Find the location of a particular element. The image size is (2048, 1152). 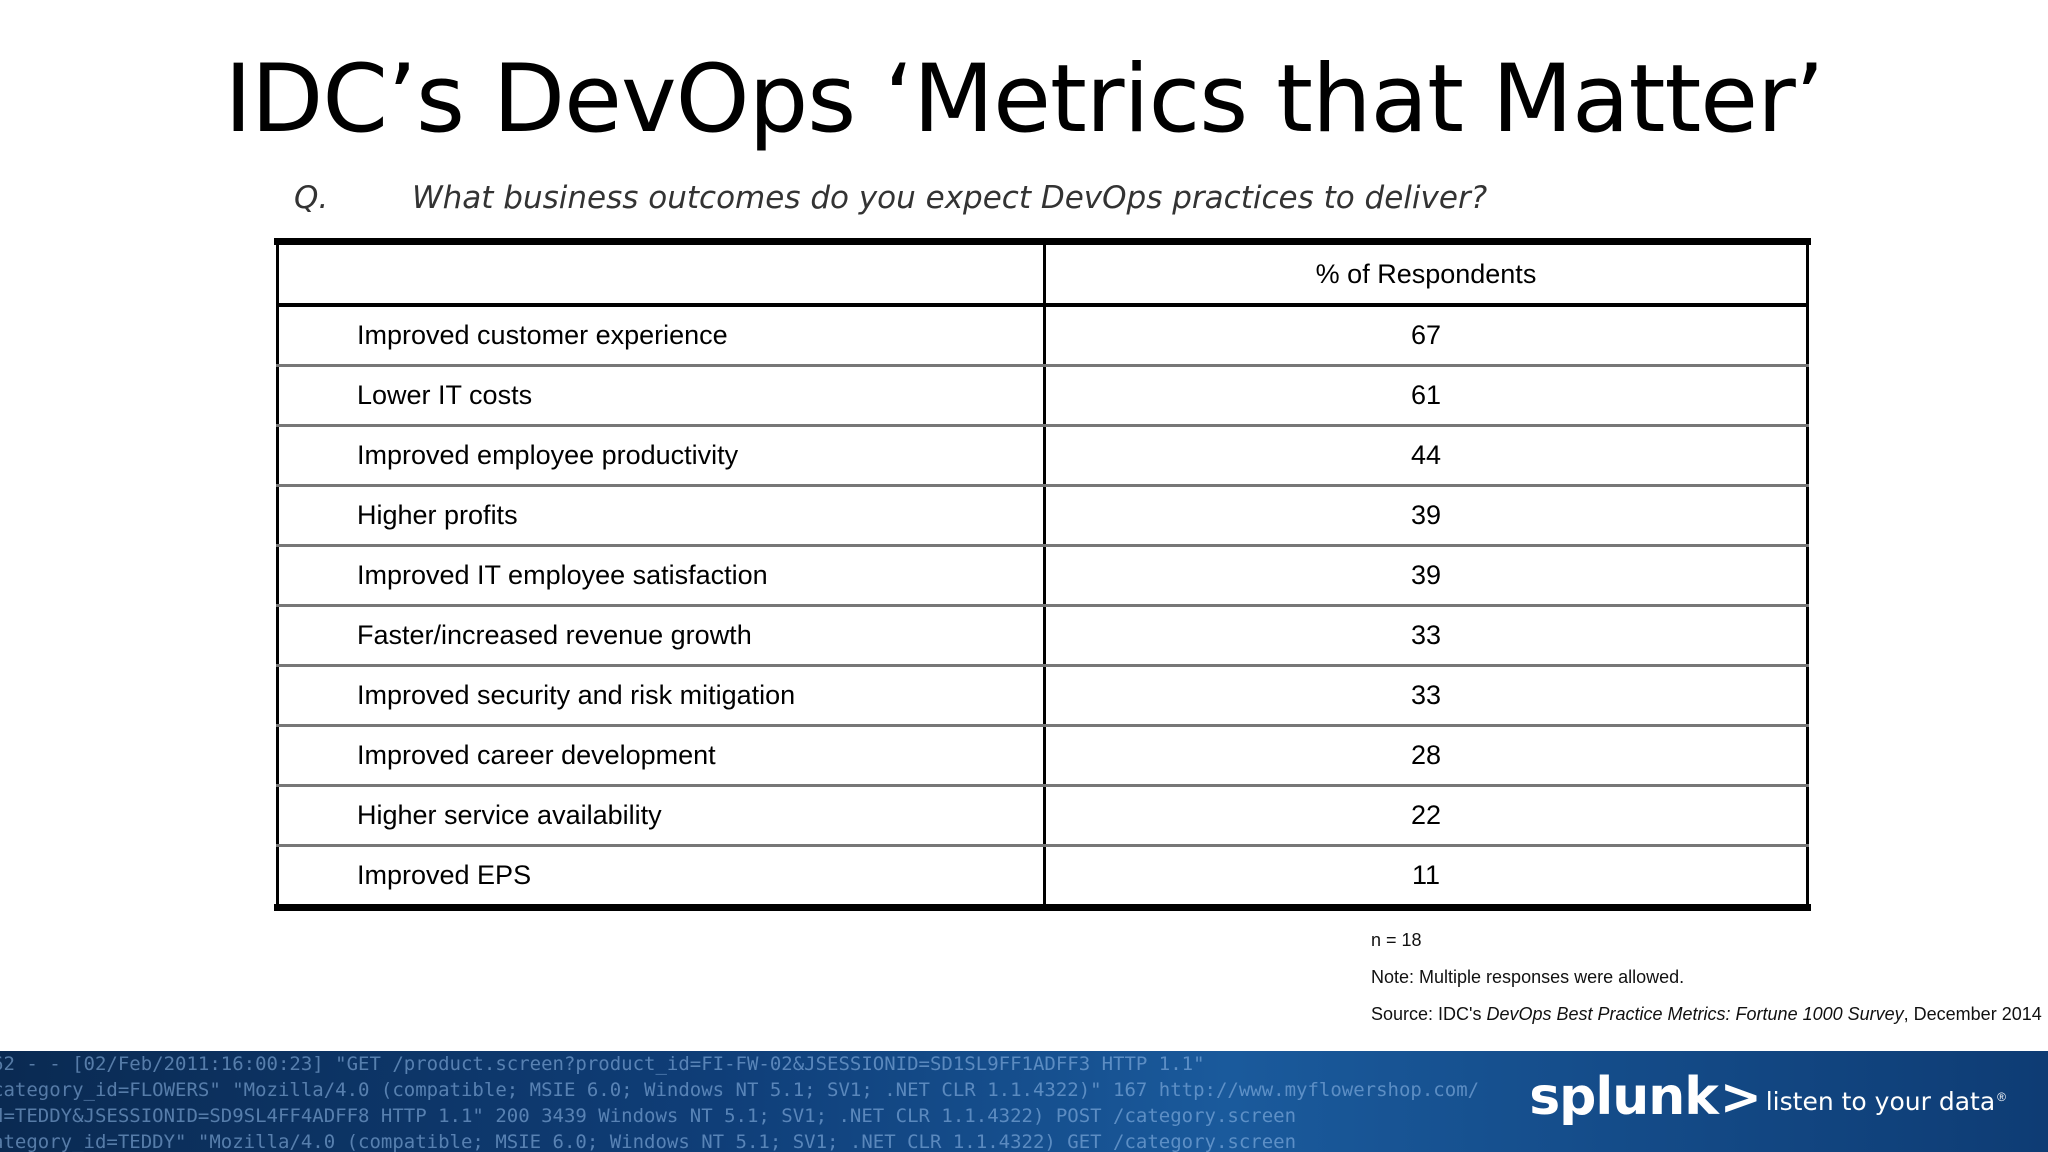

row-label: Improved EPS is located at coordinates (444, 875).